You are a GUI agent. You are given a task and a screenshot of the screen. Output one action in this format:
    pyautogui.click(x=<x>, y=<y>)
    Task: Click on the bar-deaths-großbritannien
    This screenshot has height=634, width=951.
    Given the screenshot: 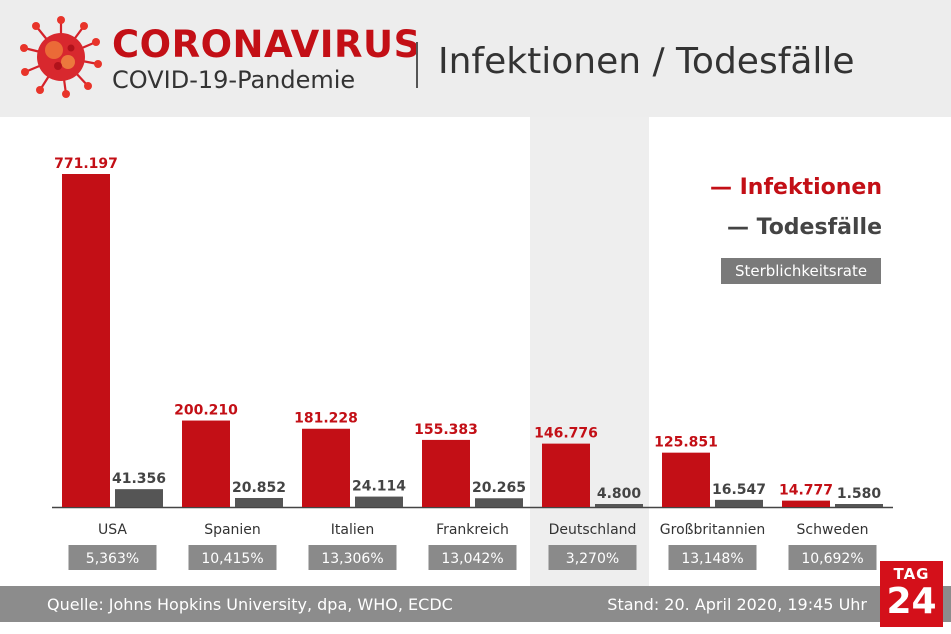 What is the action you would take?
    pyautogui.click(x=739, y=503)
    